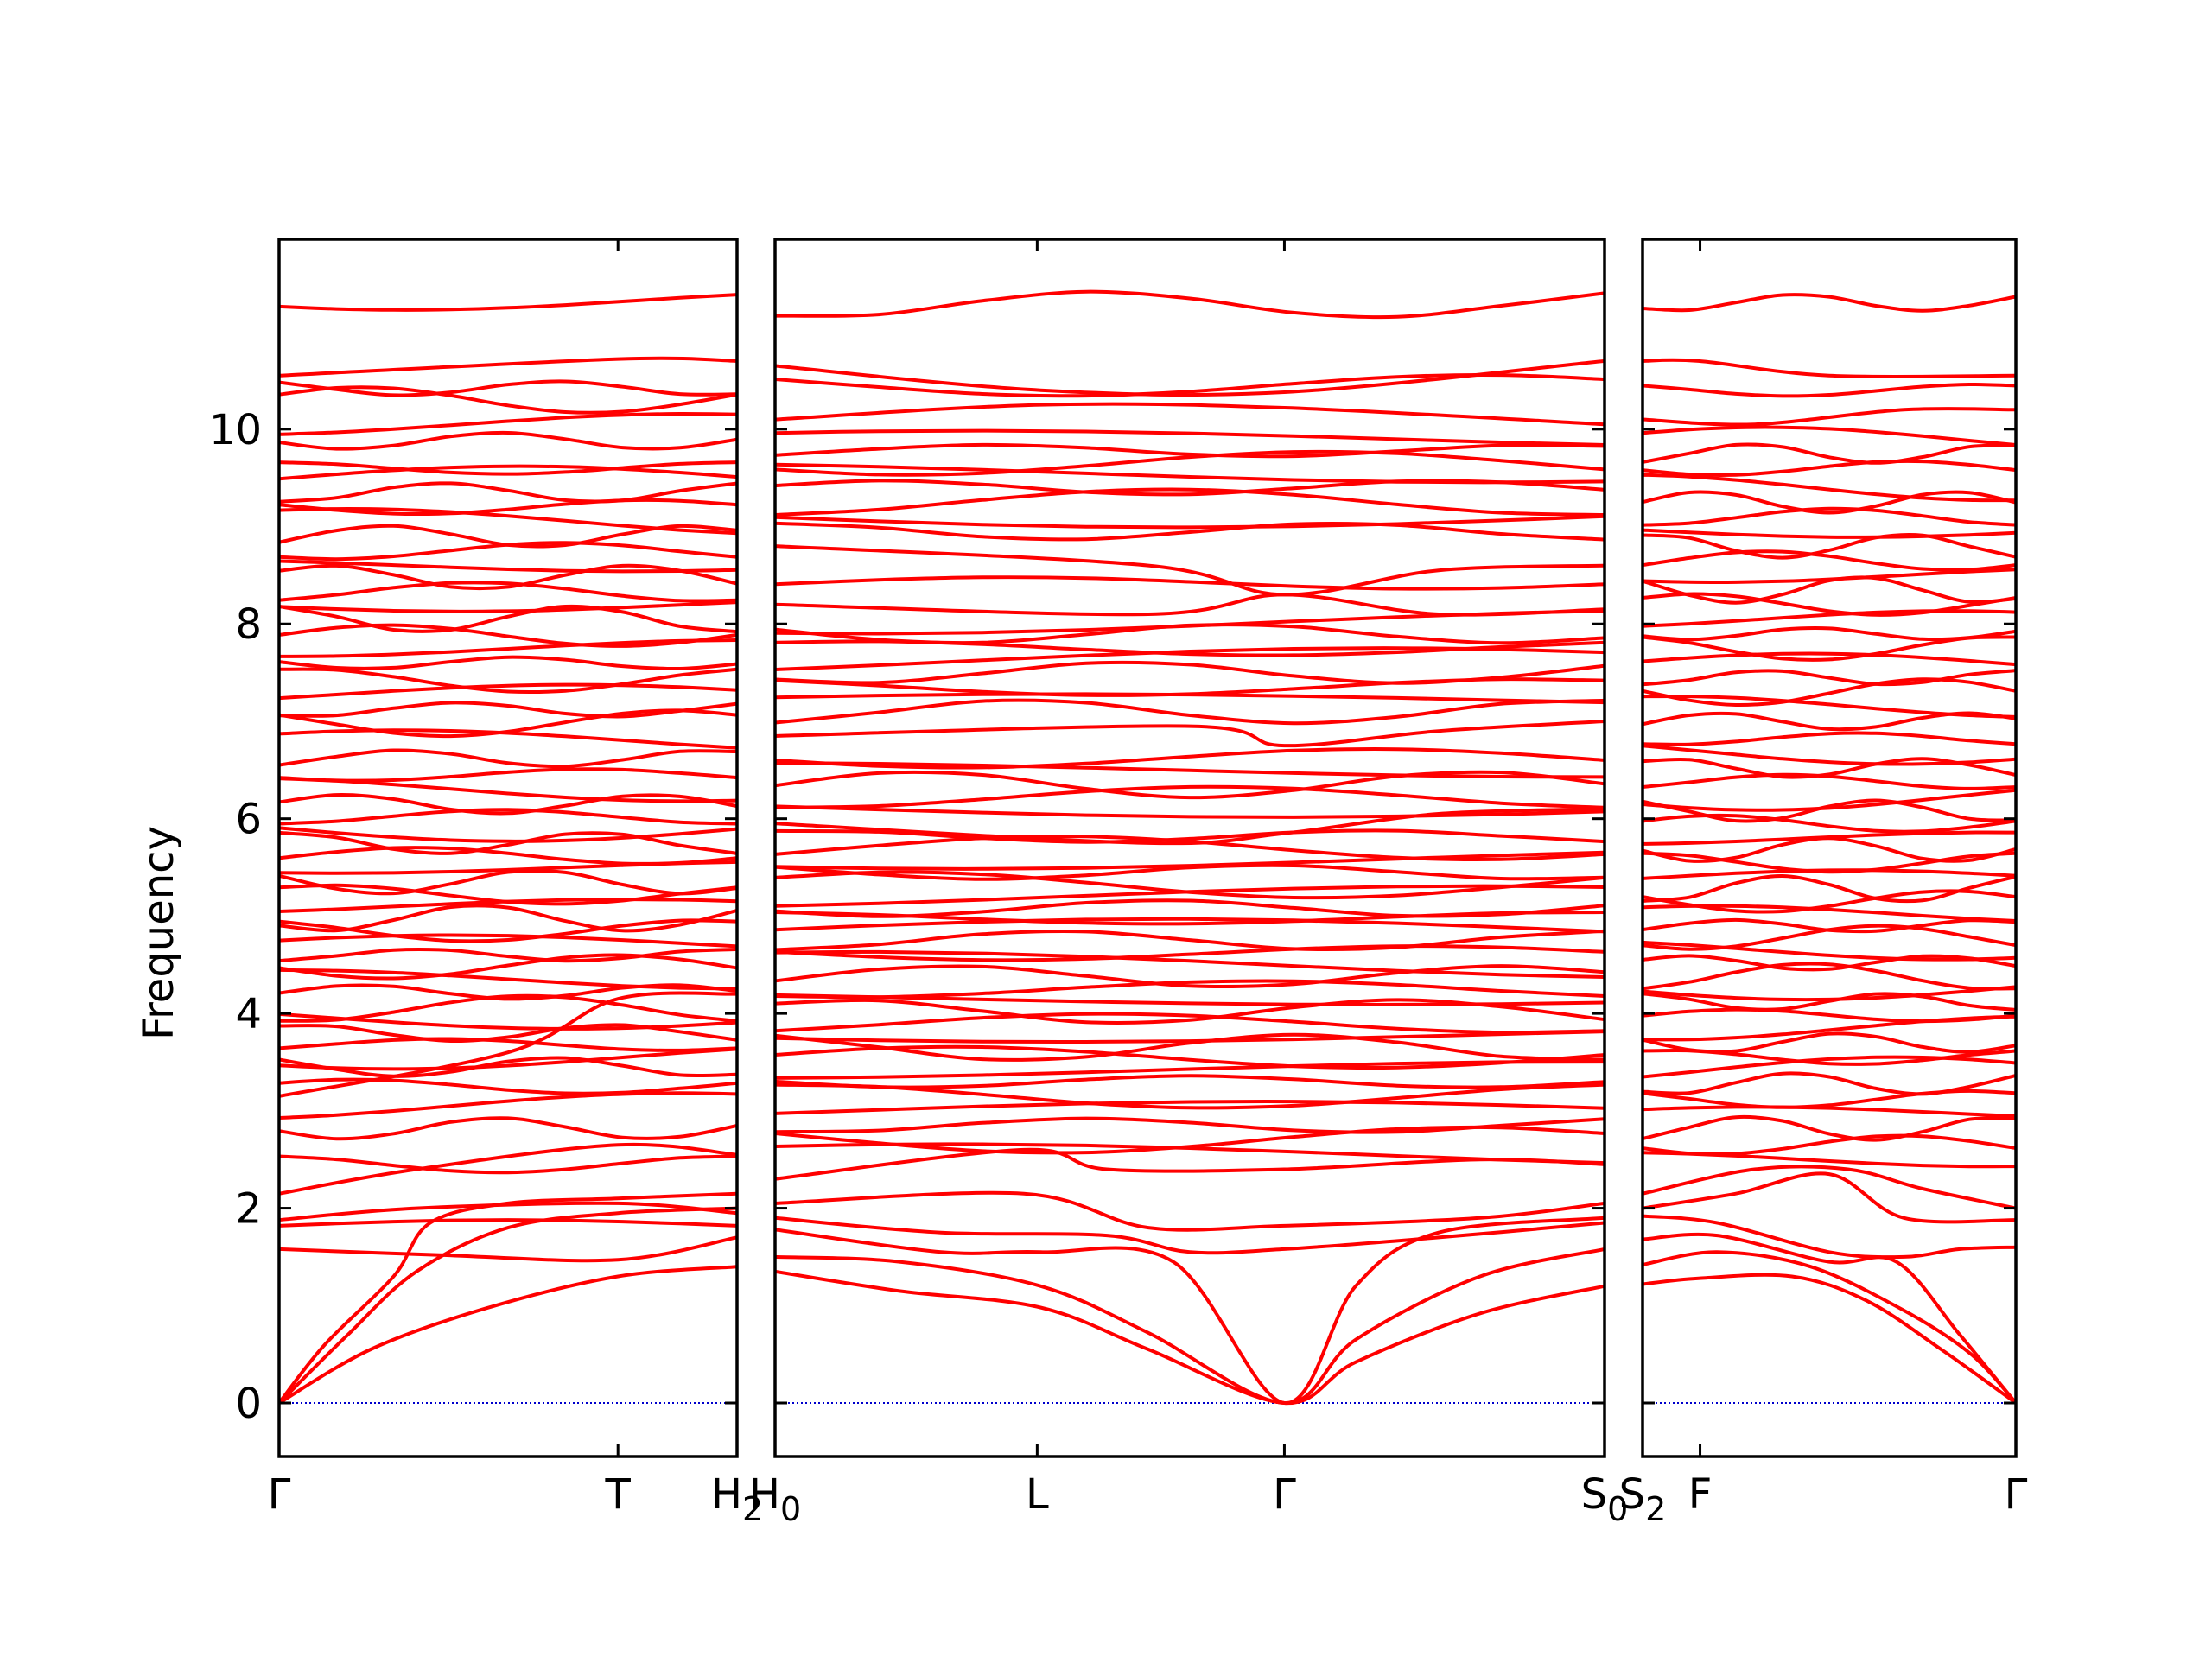  I want to click on y-tick-label: 6, so click(248, 820).